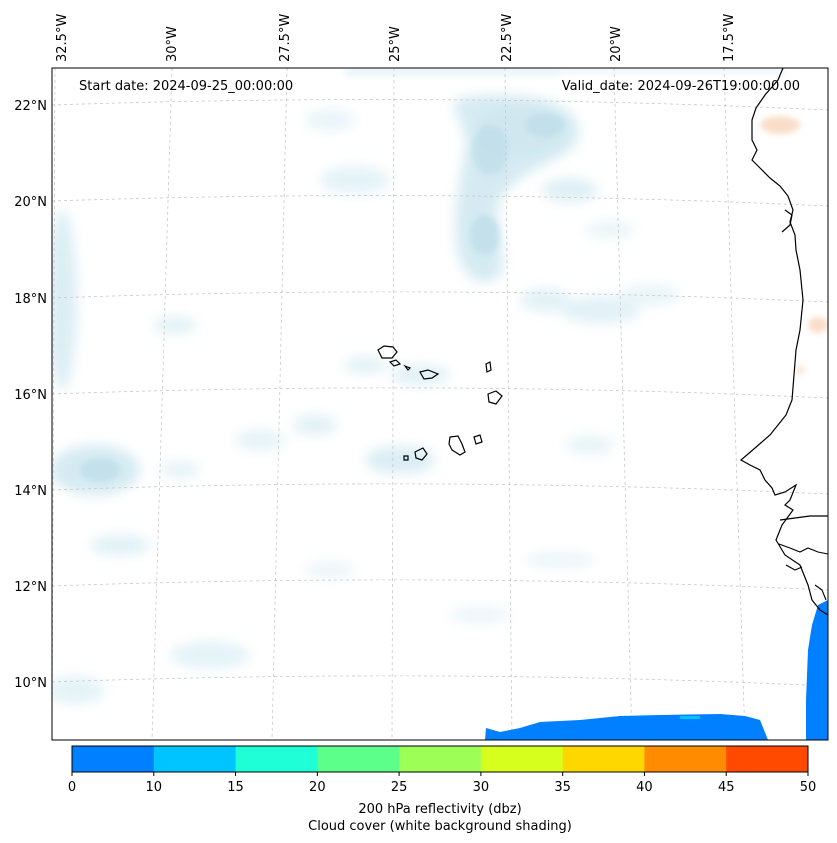 This screenshot has width=837, height=843. I want to click on island-sao-nicolau, so click(429, 374).